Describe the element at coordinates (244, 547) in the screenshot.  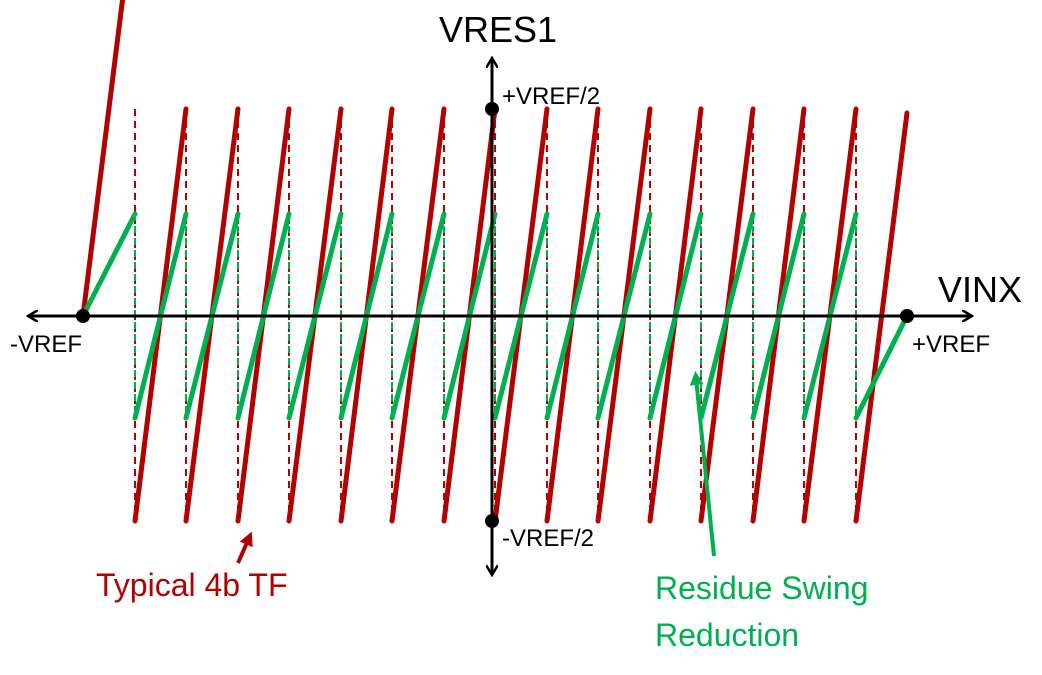
I see `red-pointer-arrow` at that location.